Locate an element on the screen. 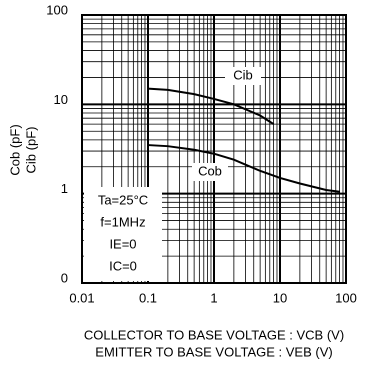  y-tick-label: 1 is located at coordinates (64, 188).